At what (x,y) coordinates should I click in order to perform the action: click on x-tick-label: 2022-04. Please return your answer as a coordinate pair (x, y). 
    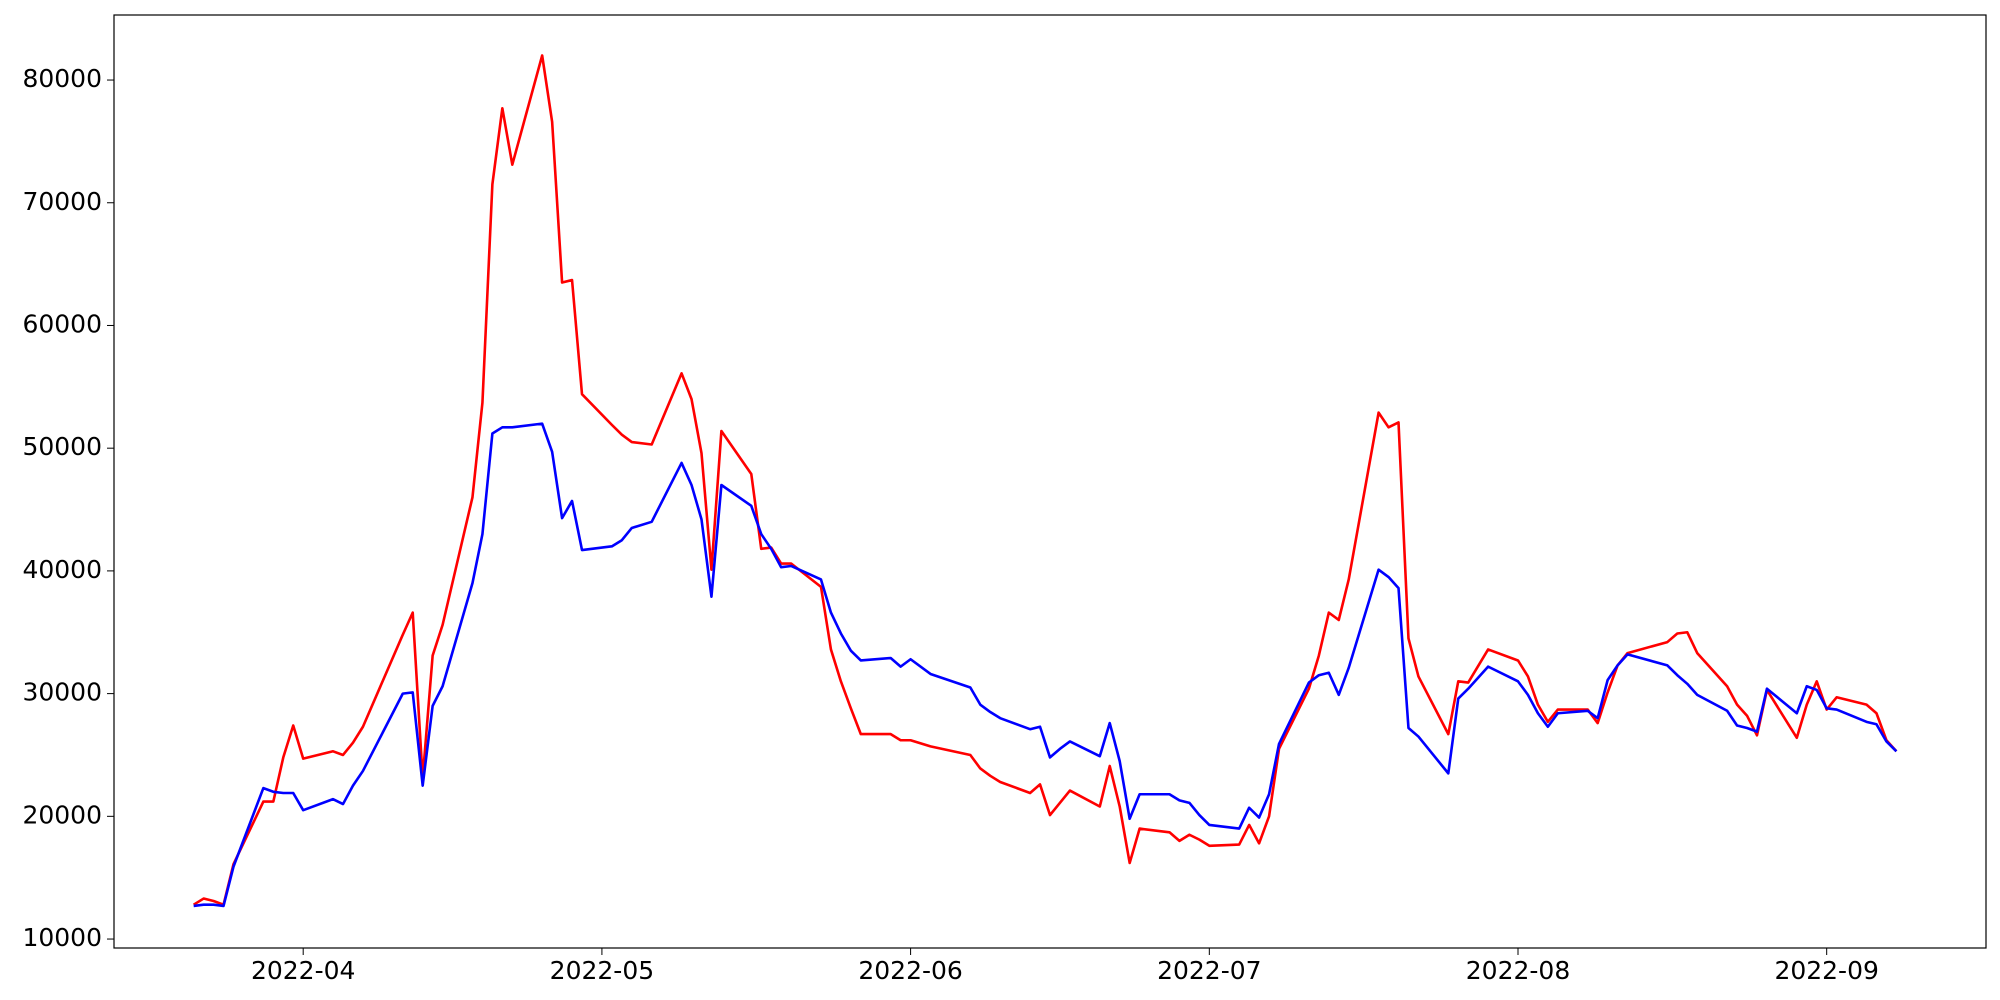
    Looking at the image, I should click on (303, 970).